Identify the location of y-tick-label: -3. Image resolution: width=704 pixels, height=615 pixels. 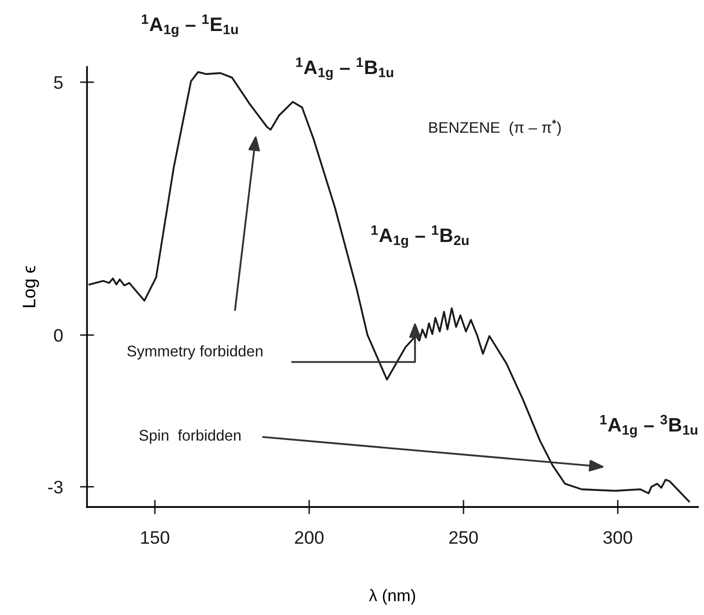
(55, 487).